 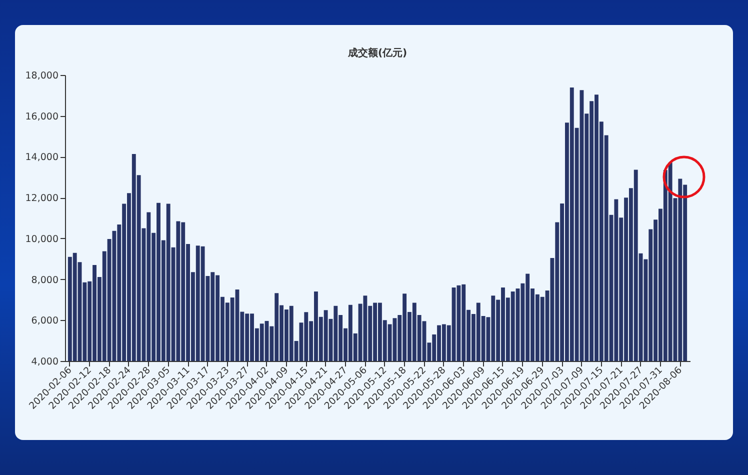 I want to click on y-tick-label: 6,000, so click(x=44, y=321).